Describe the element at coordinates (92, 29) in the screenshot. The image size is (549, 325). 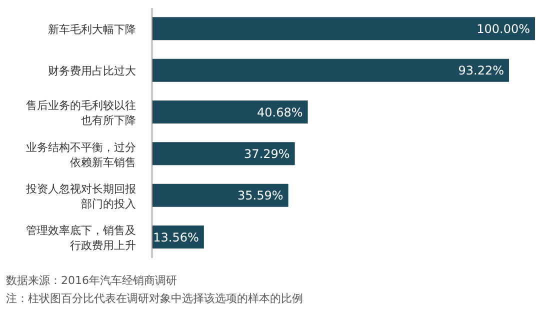
I see `y-tick-label: 新车毛利大幅下降` at that location.